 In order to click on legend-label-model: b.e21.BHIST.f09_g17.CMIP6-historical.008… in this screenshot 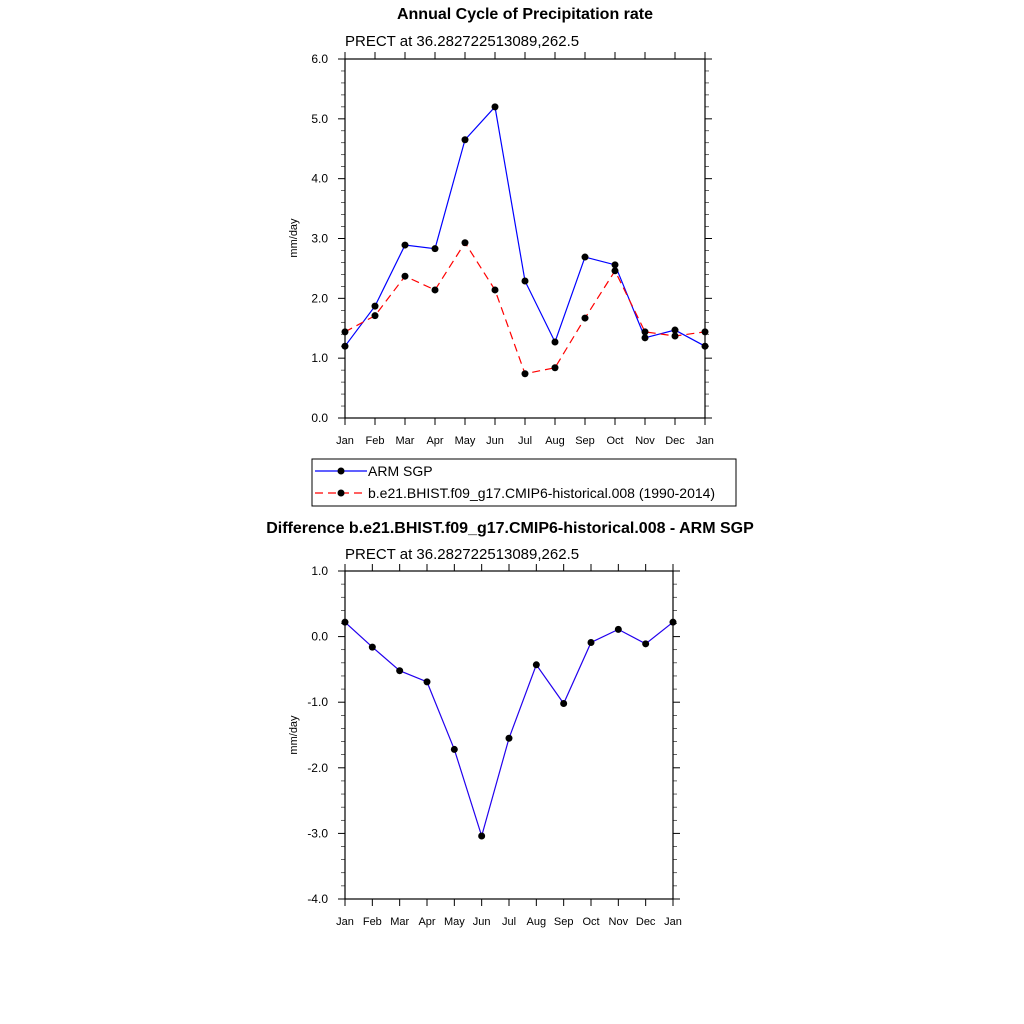, I will do `click(541, 493)`.